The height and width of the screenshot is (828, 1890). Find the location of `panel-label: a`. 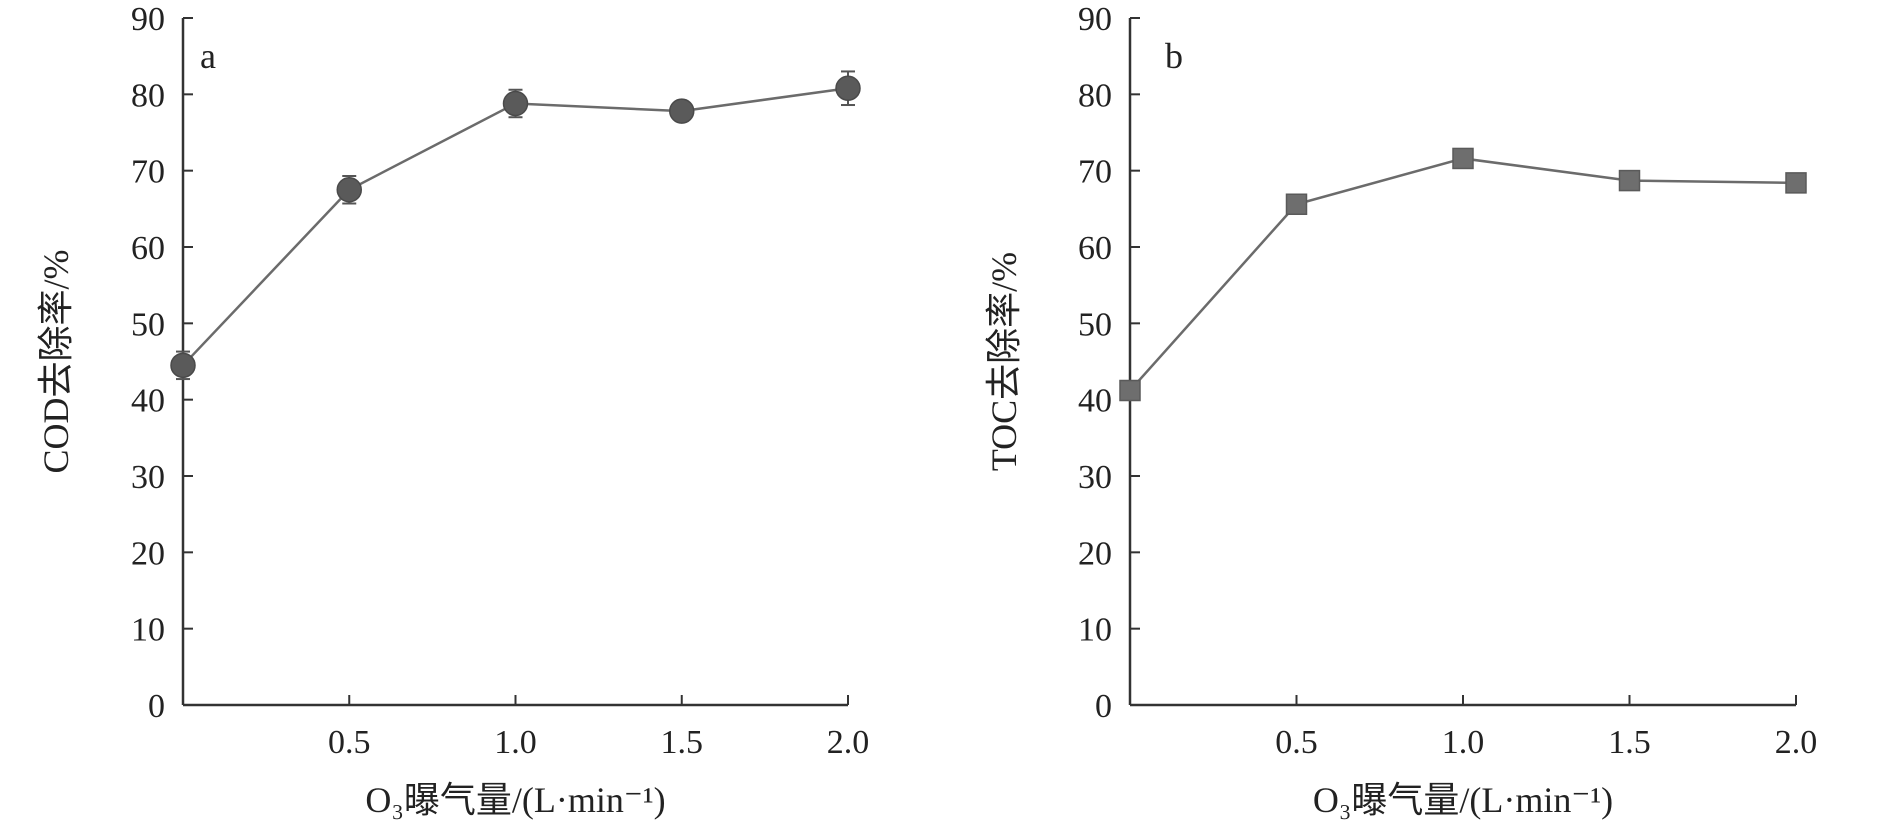

panel-label: a is located at coordinates (208, 56).